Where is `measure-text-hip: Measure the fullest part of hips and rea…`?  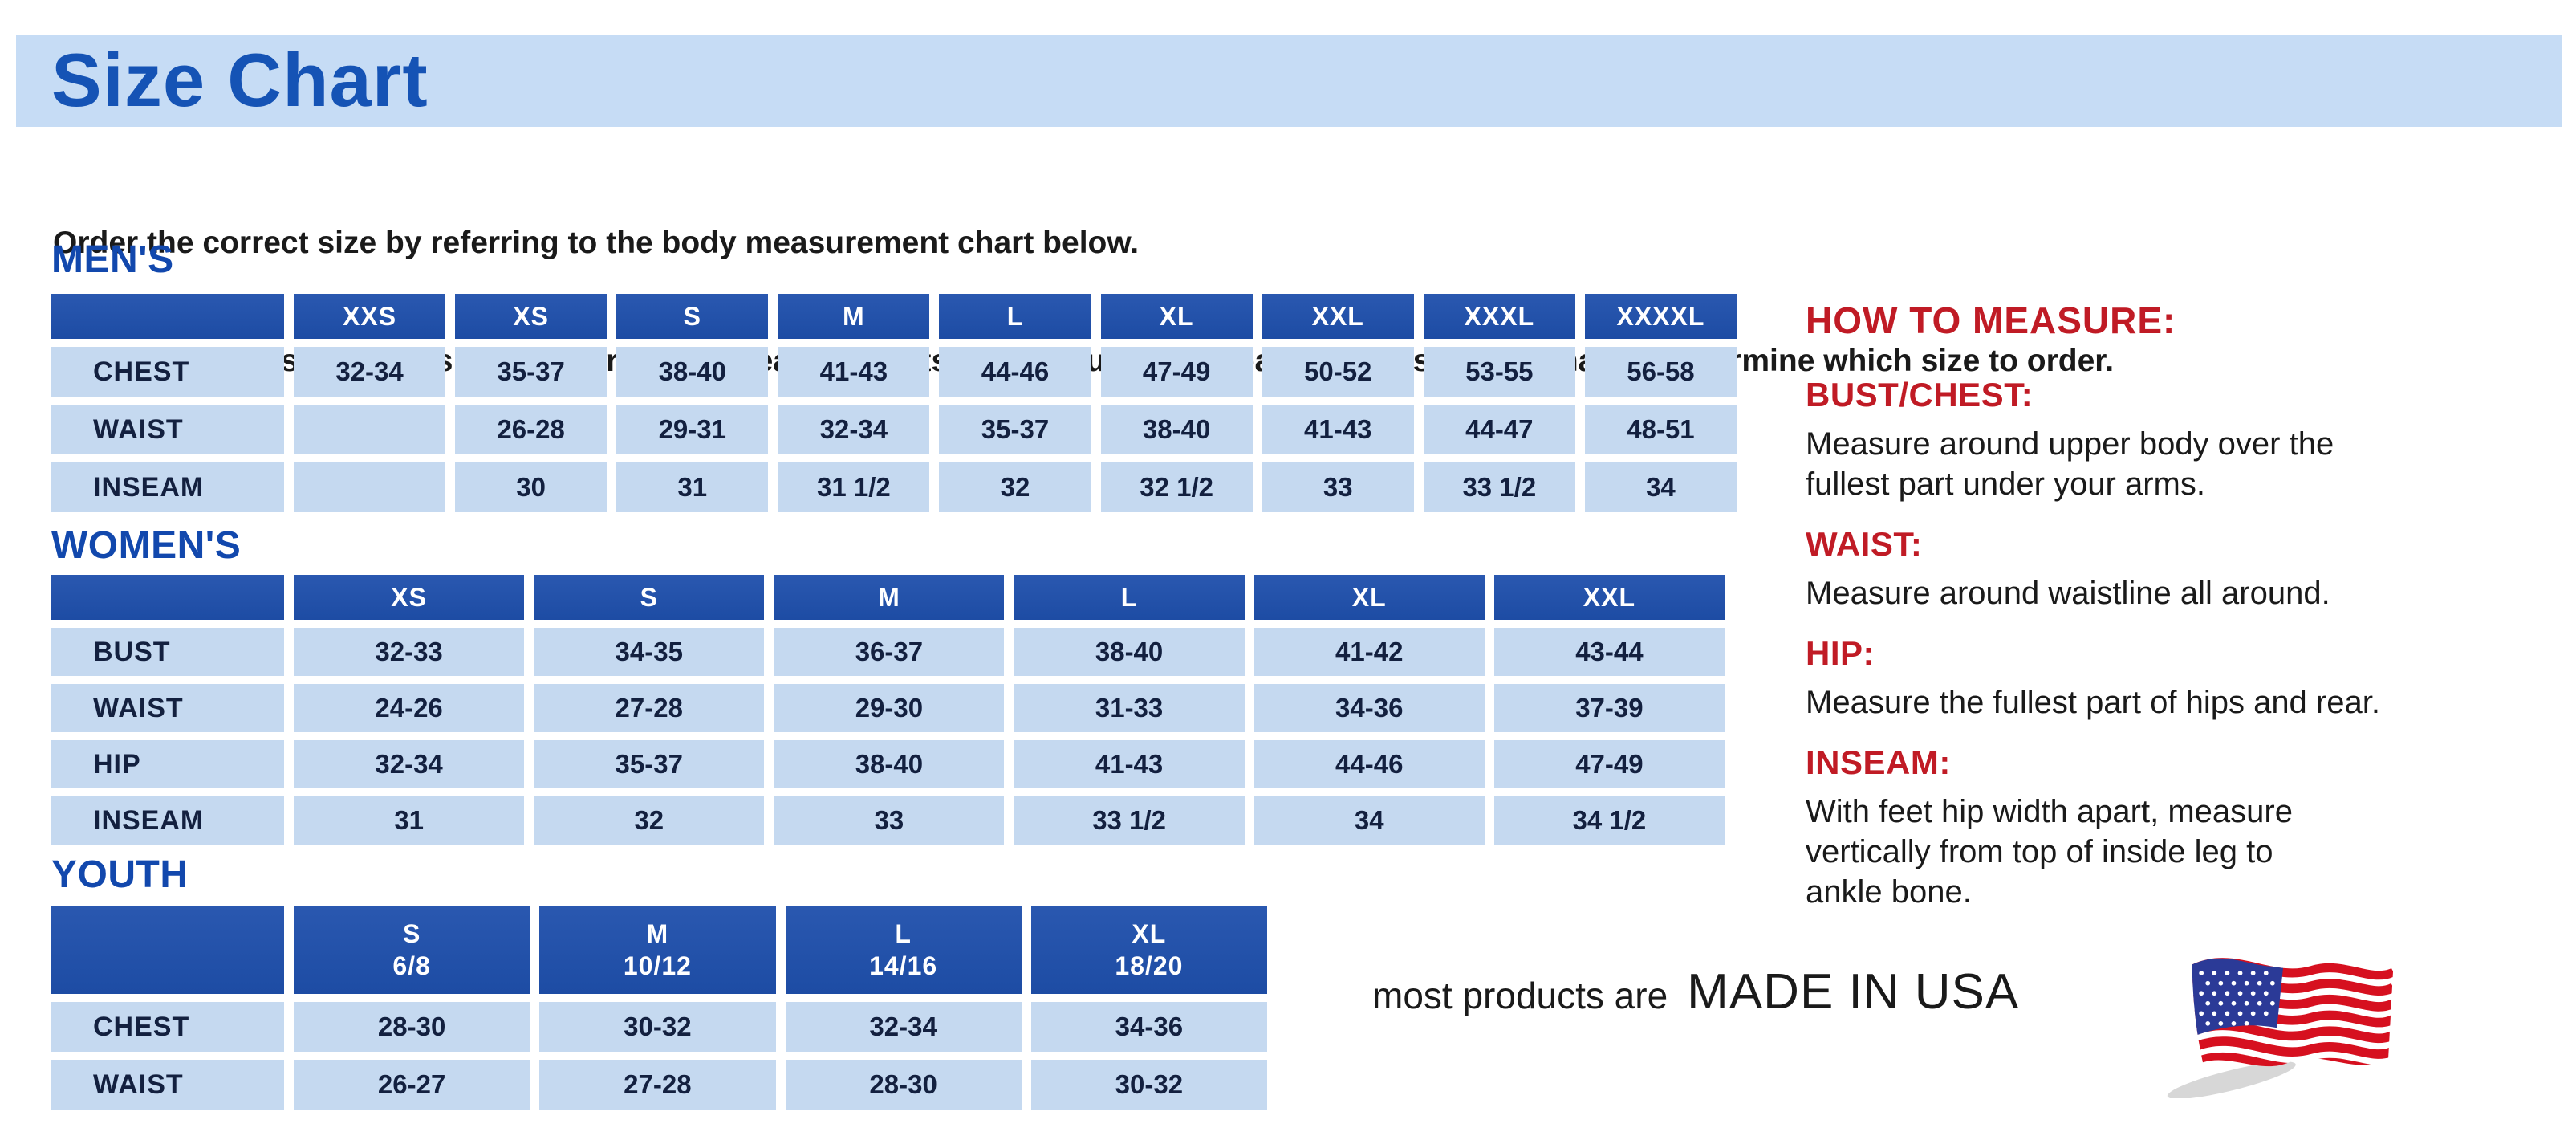 measure-text-hip: Measure the fullest part of hips and rea… is located at coordinates (2093, 702).